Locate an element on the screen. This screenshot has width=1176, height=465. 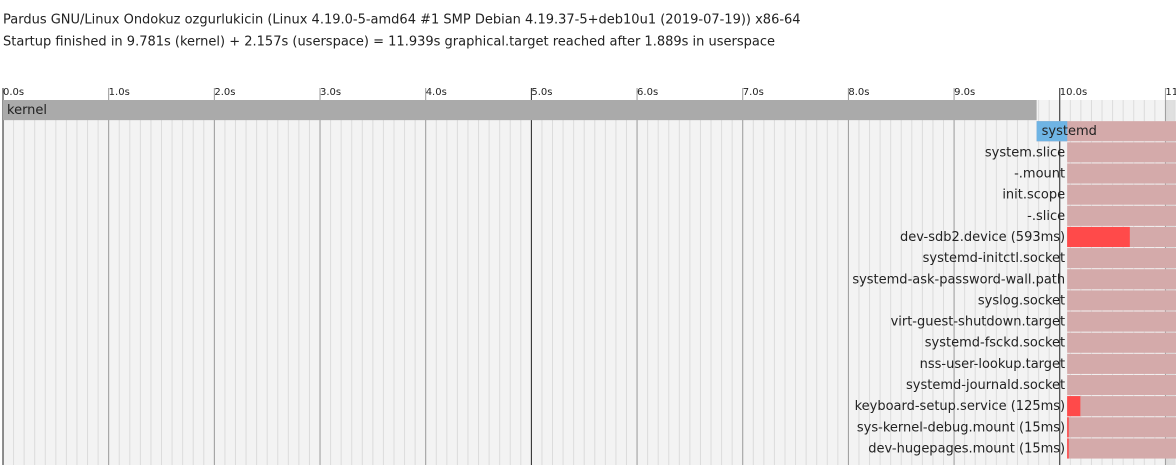
unit-label: syslog.socket is located at coordinates (1021, 300).